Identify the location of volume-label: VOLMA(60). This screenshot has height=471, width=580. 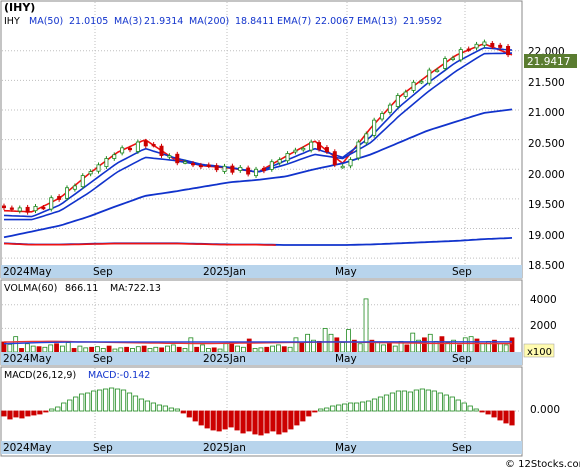
(30, 288).